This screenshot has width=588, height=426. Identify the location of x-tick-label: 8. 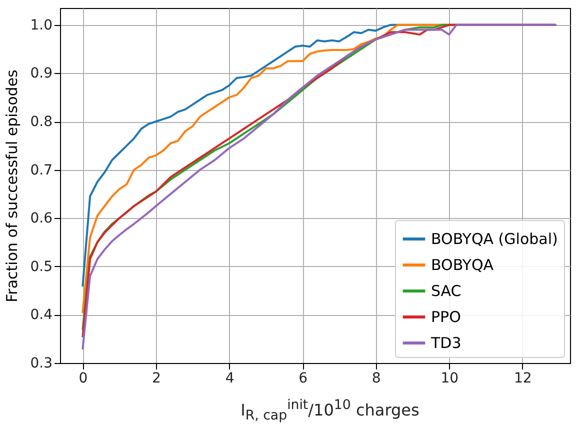
(376, 378).